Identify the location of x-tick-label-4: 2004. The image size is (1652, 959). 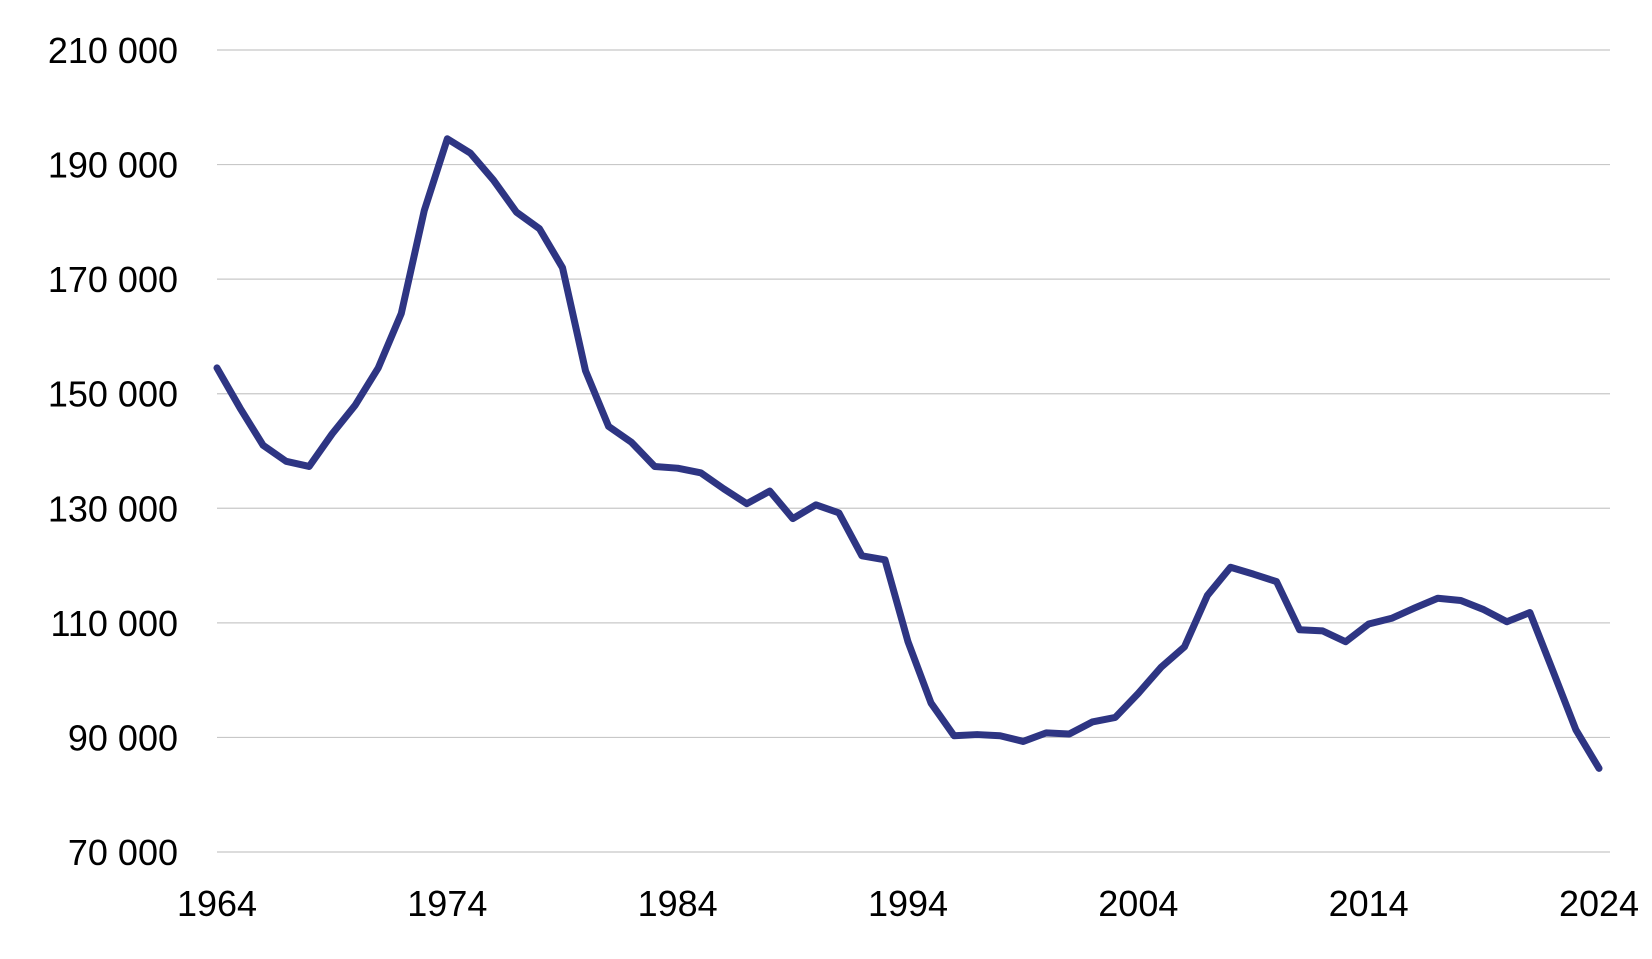
(1138, 903).